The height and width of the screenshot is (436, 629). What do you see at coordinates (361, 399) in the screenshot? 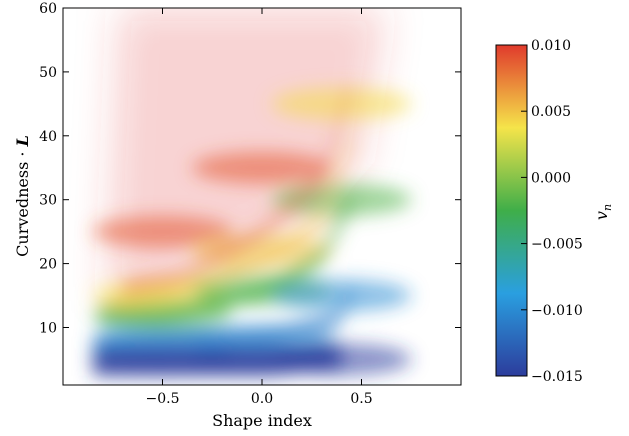
I see `x-tick-label: 0.5` at bounding box center [361, 399].